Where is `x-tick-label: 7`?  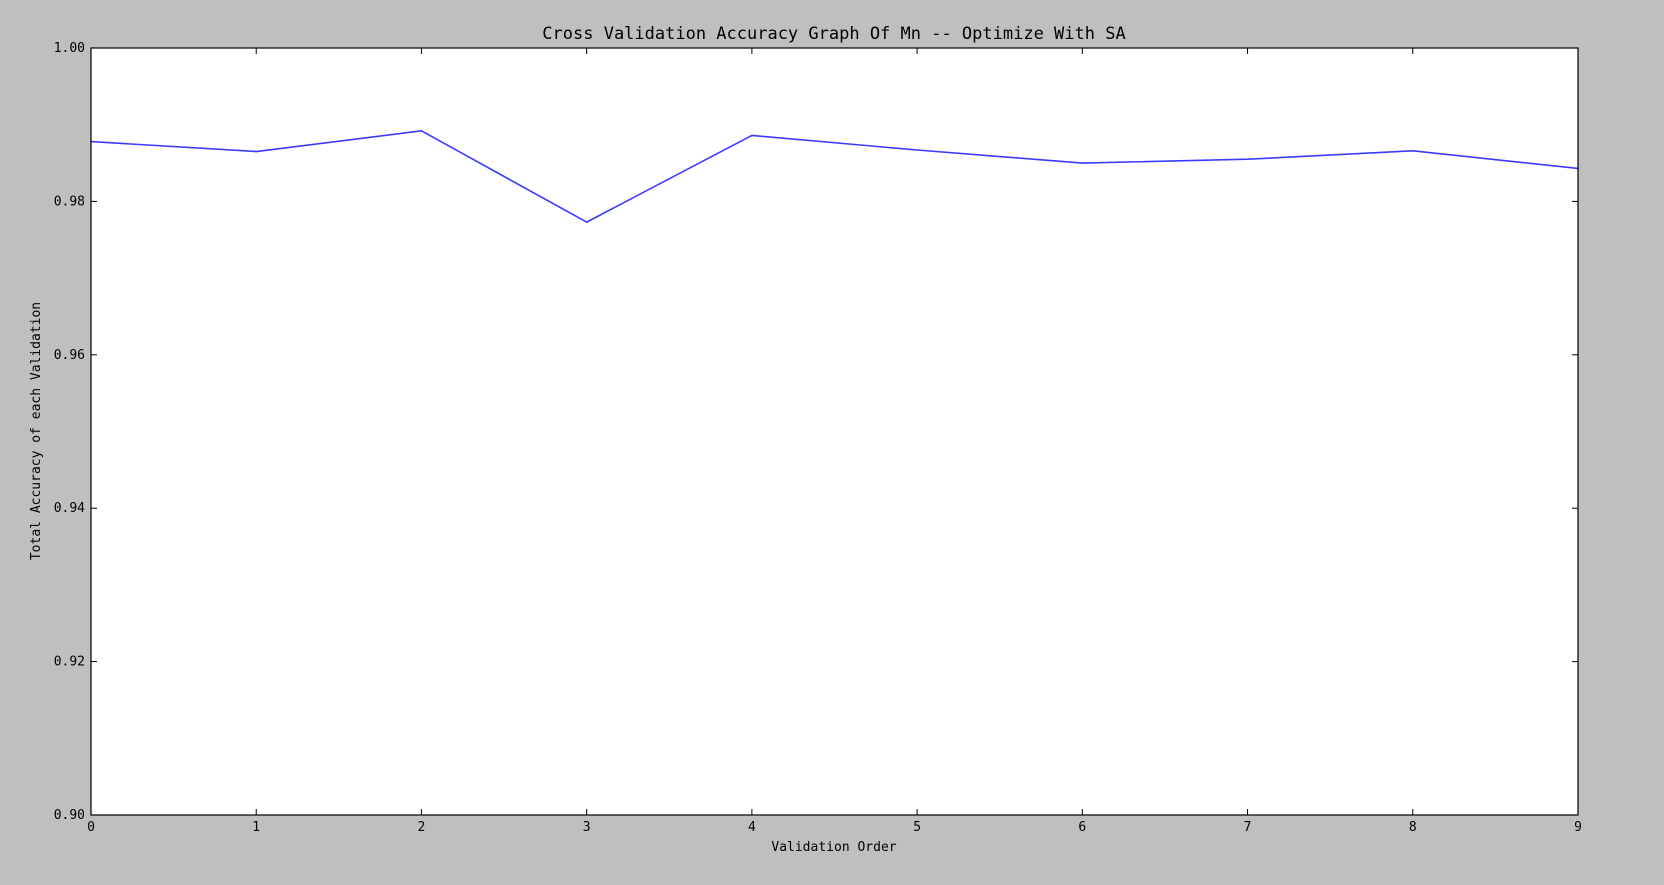 x-tick-label: 7 is located at coordinates (1248, 827).